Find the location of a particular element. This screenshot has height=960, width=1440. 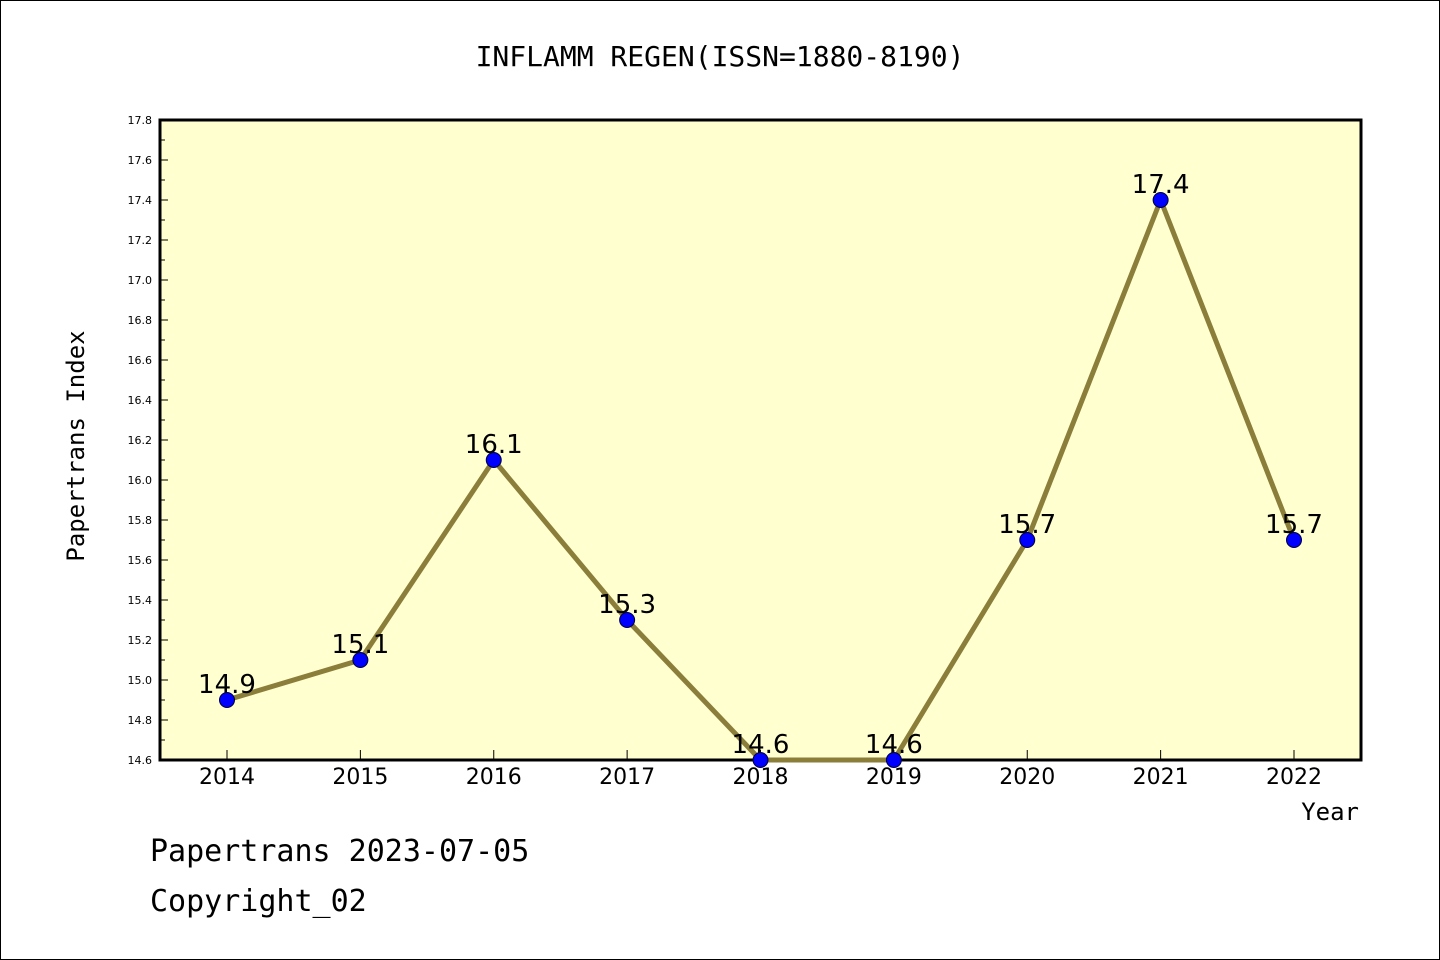

x-axis-title: Year is located at coordinates (1330, 812).